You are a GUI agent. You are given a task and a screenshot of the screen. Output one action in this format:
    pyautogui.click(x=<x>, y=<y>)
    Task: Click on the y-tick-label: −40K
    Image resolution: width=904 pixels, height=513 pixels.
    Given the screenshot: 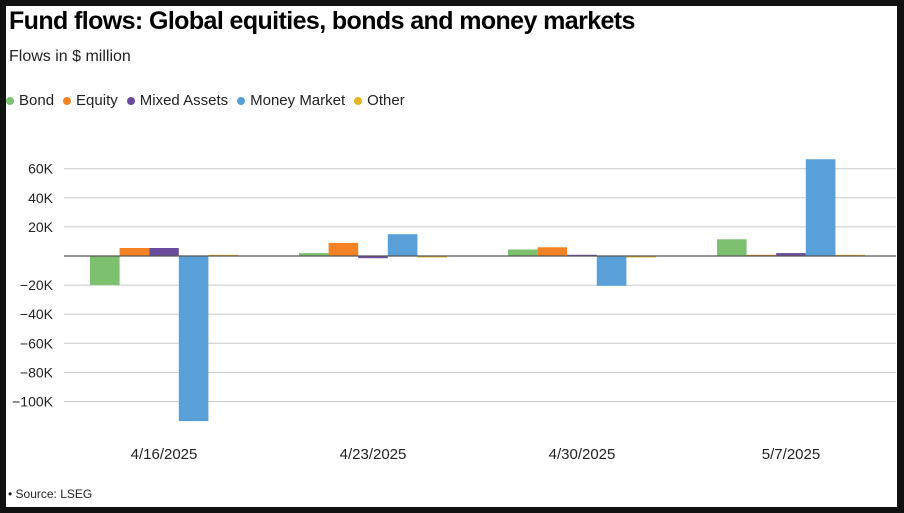 What is the action you would take?
    pyautogui.click(x=37, y=314)
    